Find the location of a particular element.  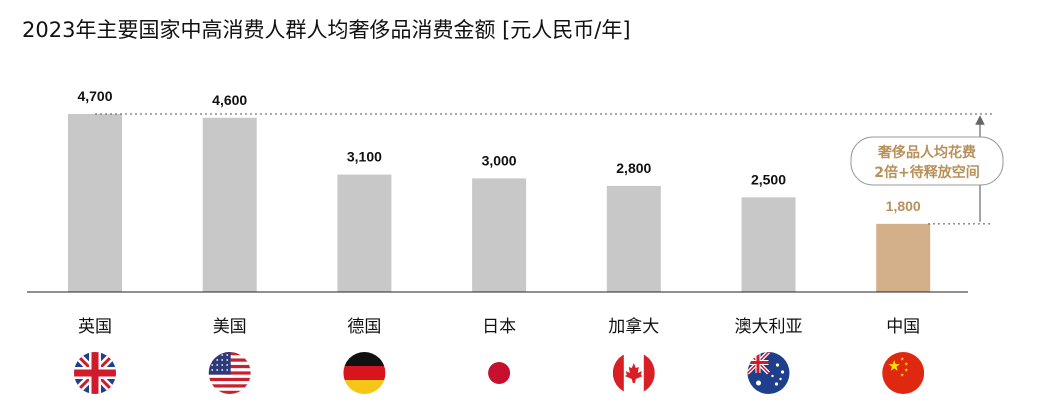

japan-flag-icon is located at coordinates (499, 373).